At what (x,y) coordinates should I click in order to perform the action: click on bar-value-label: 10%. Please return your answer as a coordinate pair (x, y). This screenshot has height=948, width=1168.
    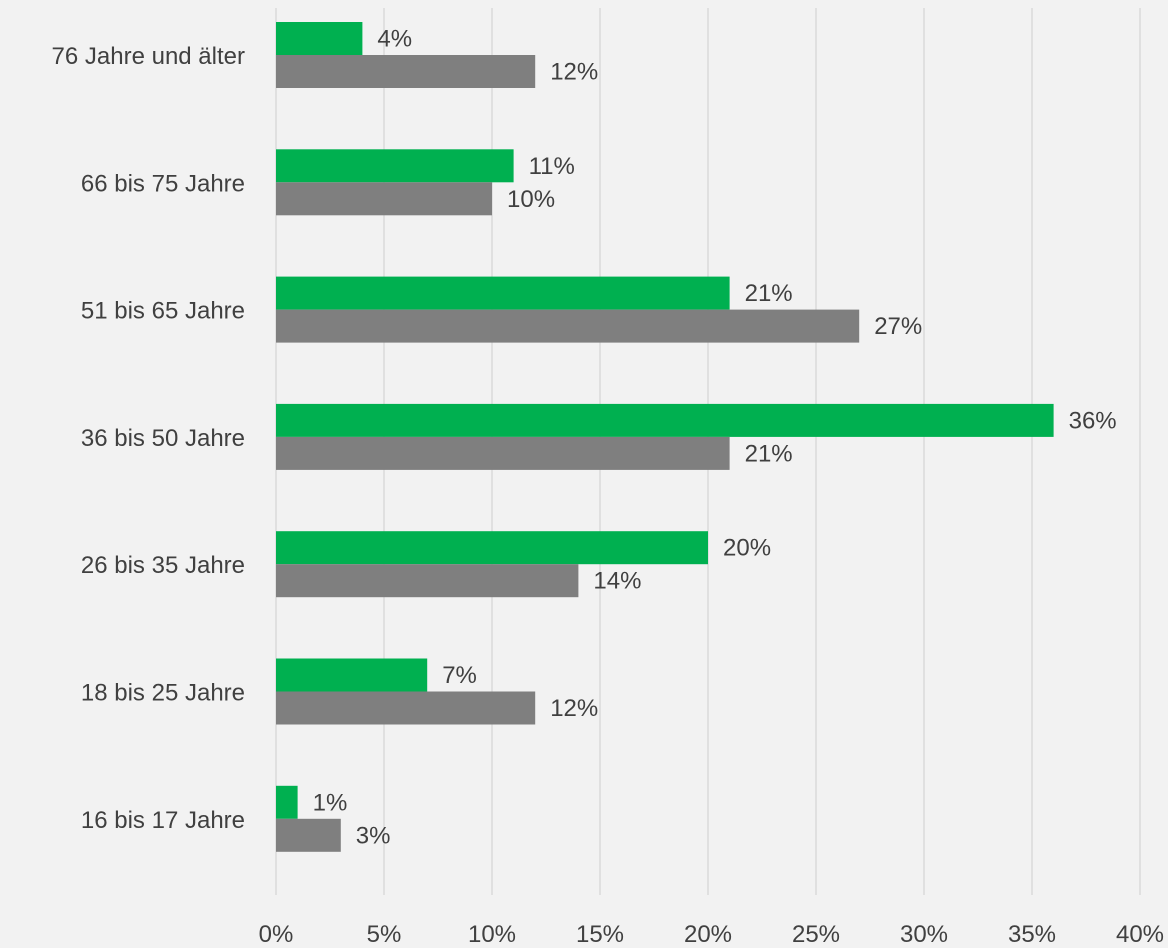
    Looking at the image, I should click on (531, 199).